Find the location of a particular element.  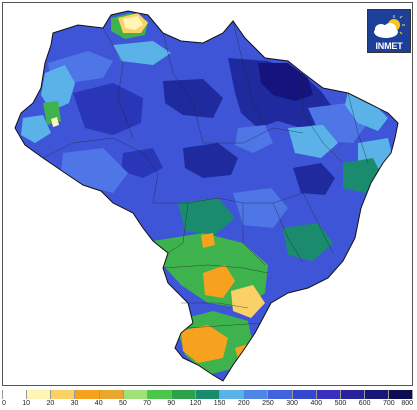

zone-teal-southeast is located at coordinates (308, 242).